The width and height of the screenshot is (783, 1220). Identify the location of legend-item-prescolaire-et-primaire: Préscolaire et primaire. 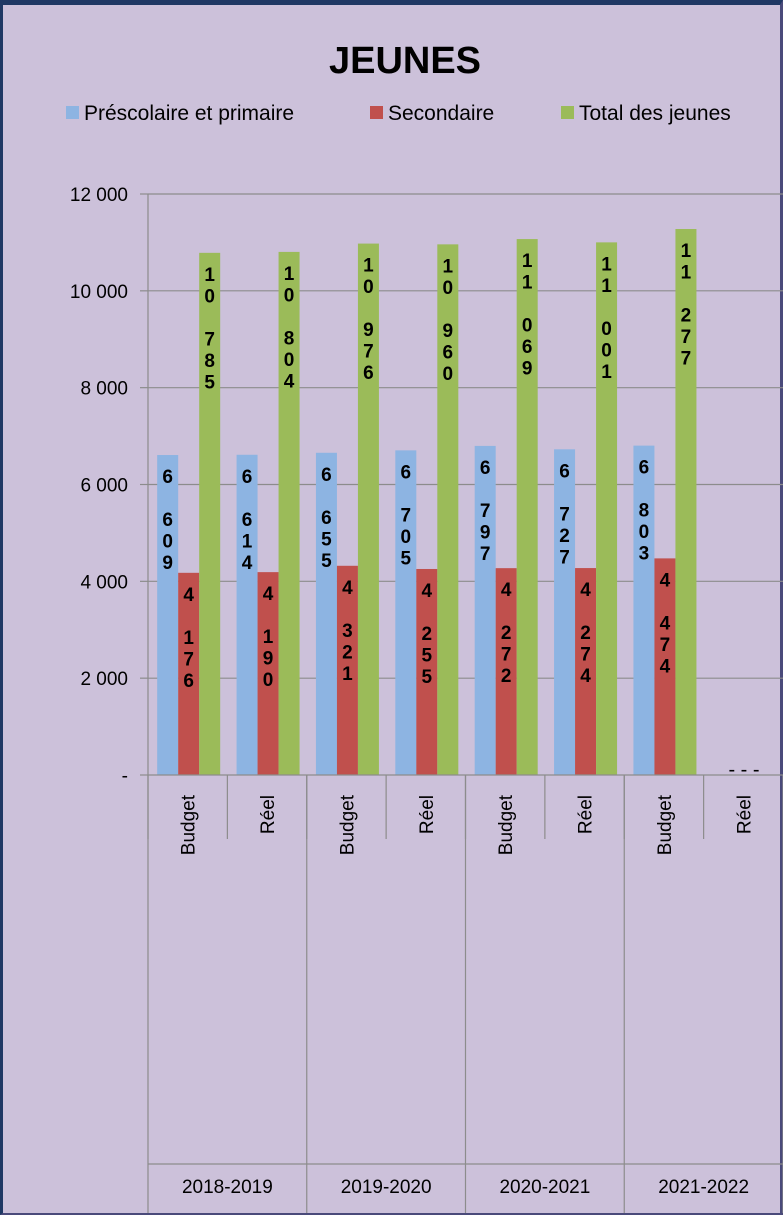
(180, 113).